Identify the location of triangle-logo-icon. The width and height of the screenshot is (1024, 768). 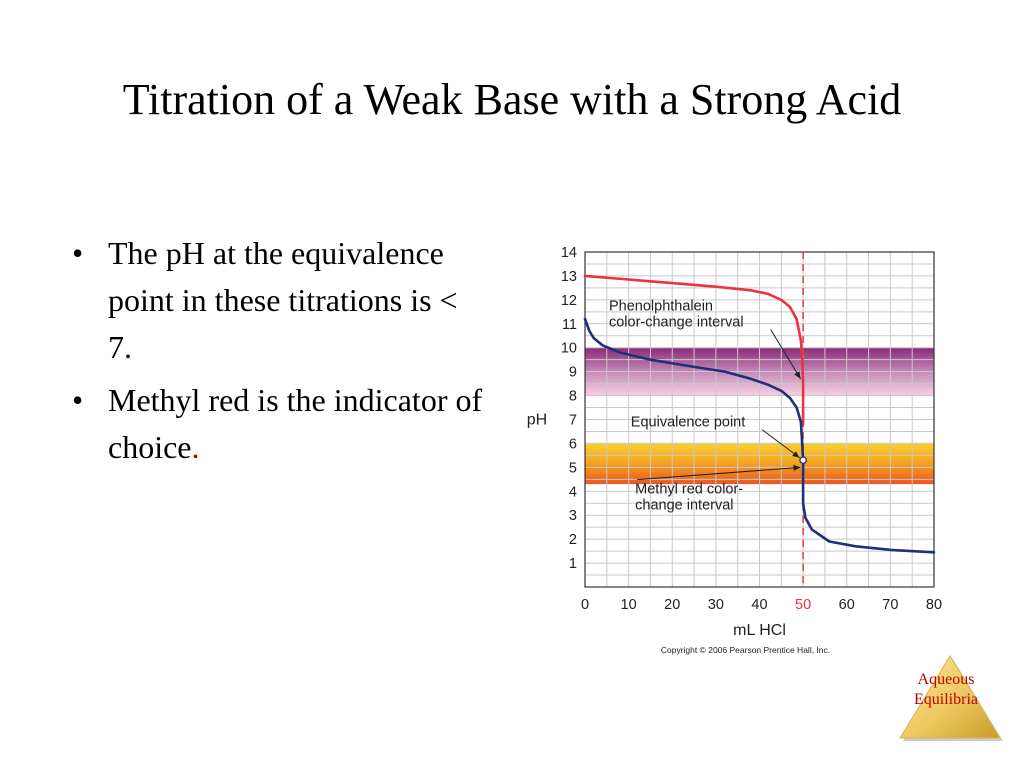
(951, 698).